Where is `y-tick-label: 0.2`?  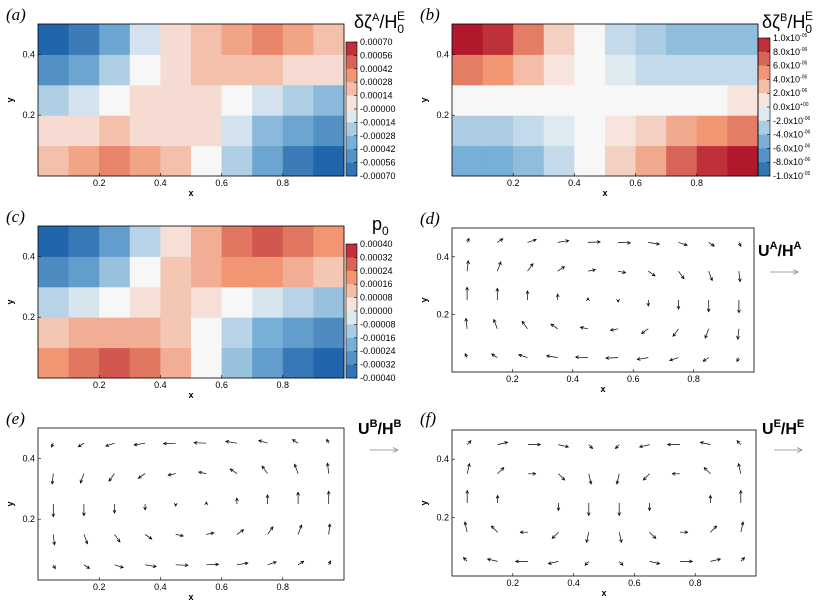 y-tick-label: 0.2 is located at coordinates (28, 317).